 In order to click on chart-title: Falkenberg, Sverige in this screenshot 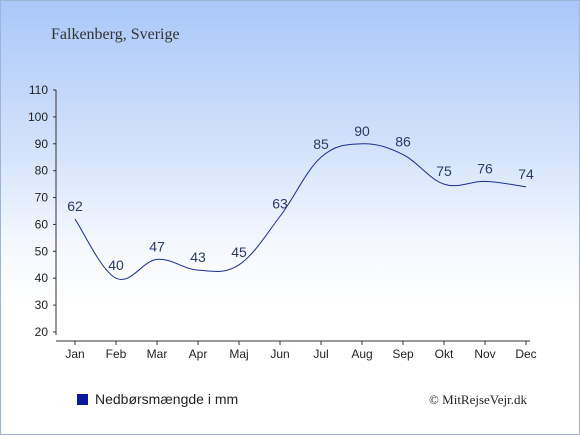, I will do `click(115, 34)`.